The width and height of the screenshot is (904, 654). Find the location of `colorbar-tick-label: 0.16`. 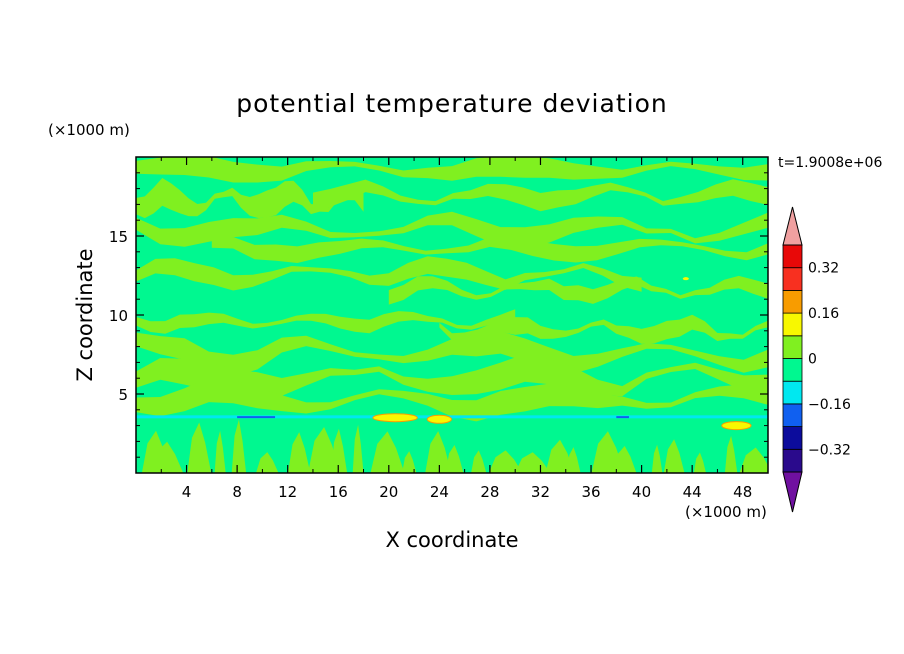

colorbar-tick-label: 0.16 is located at coordinates (823, 314).